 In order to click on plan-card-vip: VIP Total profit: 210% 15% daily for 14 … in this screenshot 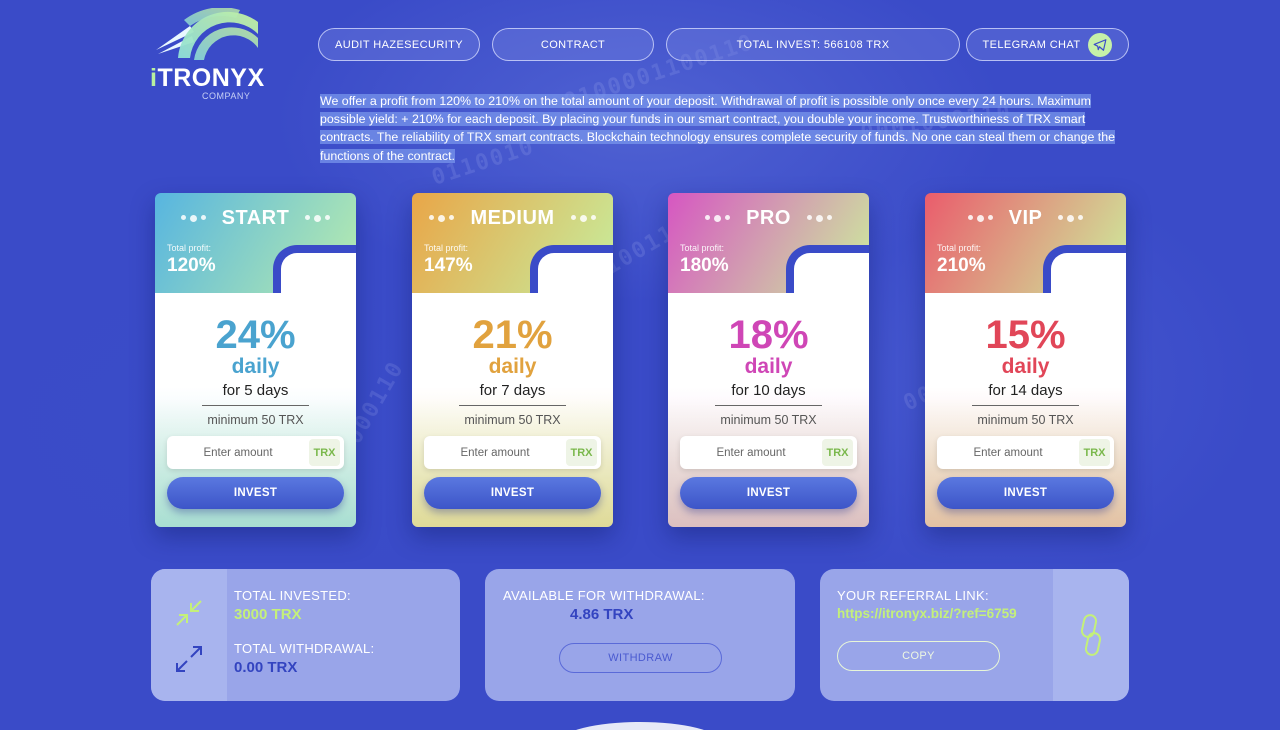, I will do `click(1025, 360)`.